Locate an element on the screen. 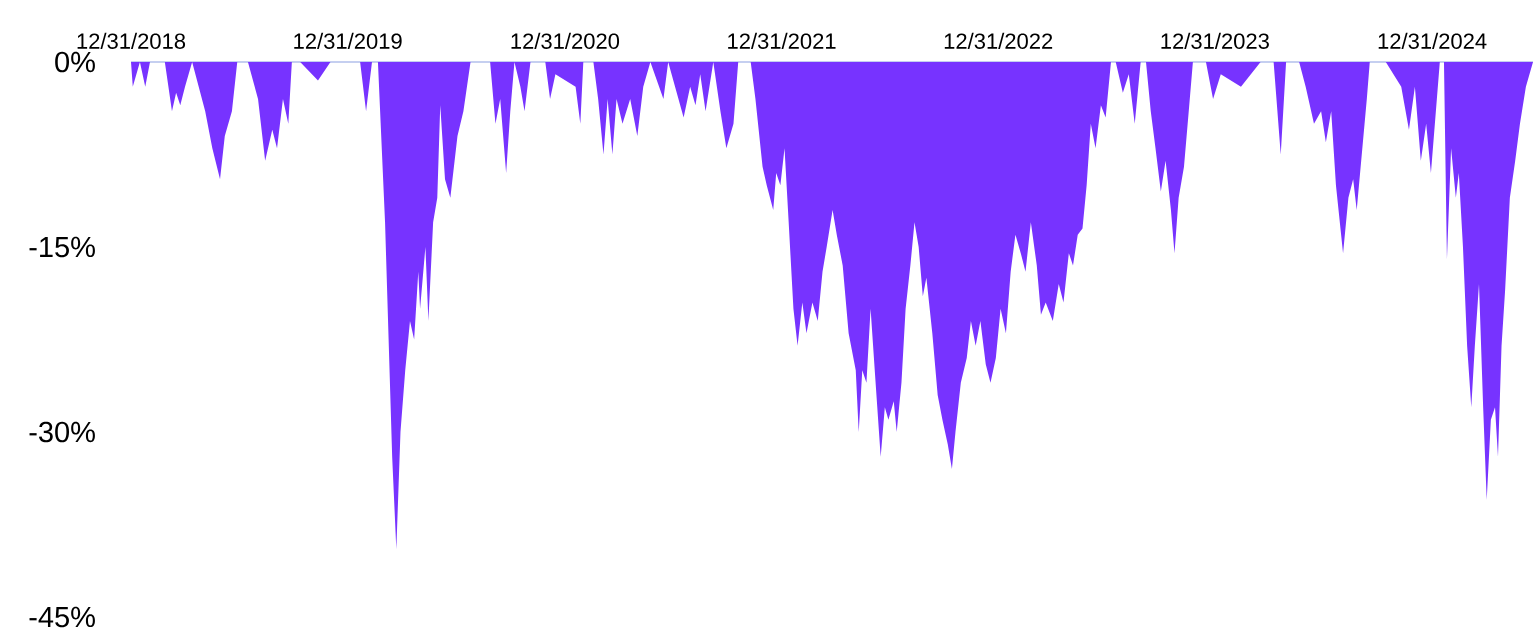  x-tick-label: 12/31/2020 is located at coordinates (565, 40).